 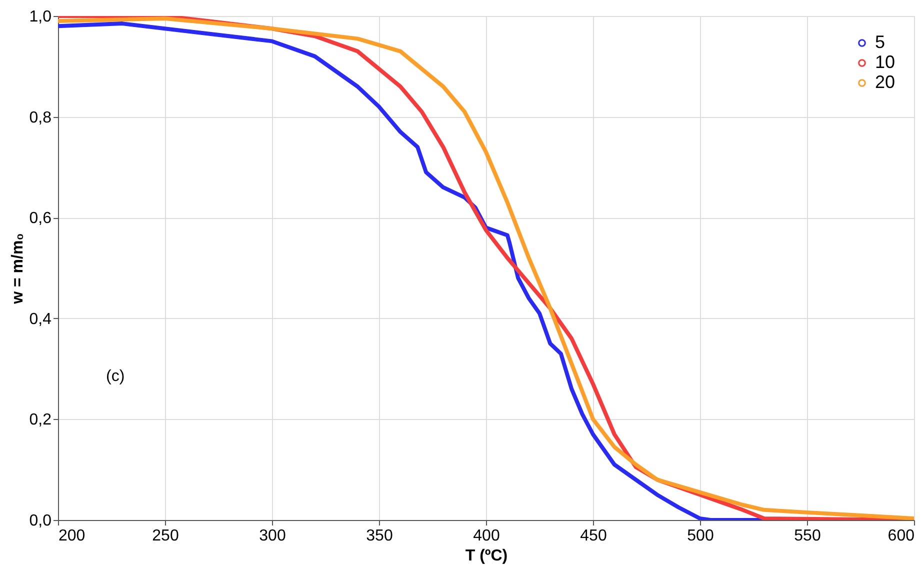 What do you see at coordinates (379, 536) in the screenshot?
I see `x-tick-label: 350` at bounding box center [379, 536].